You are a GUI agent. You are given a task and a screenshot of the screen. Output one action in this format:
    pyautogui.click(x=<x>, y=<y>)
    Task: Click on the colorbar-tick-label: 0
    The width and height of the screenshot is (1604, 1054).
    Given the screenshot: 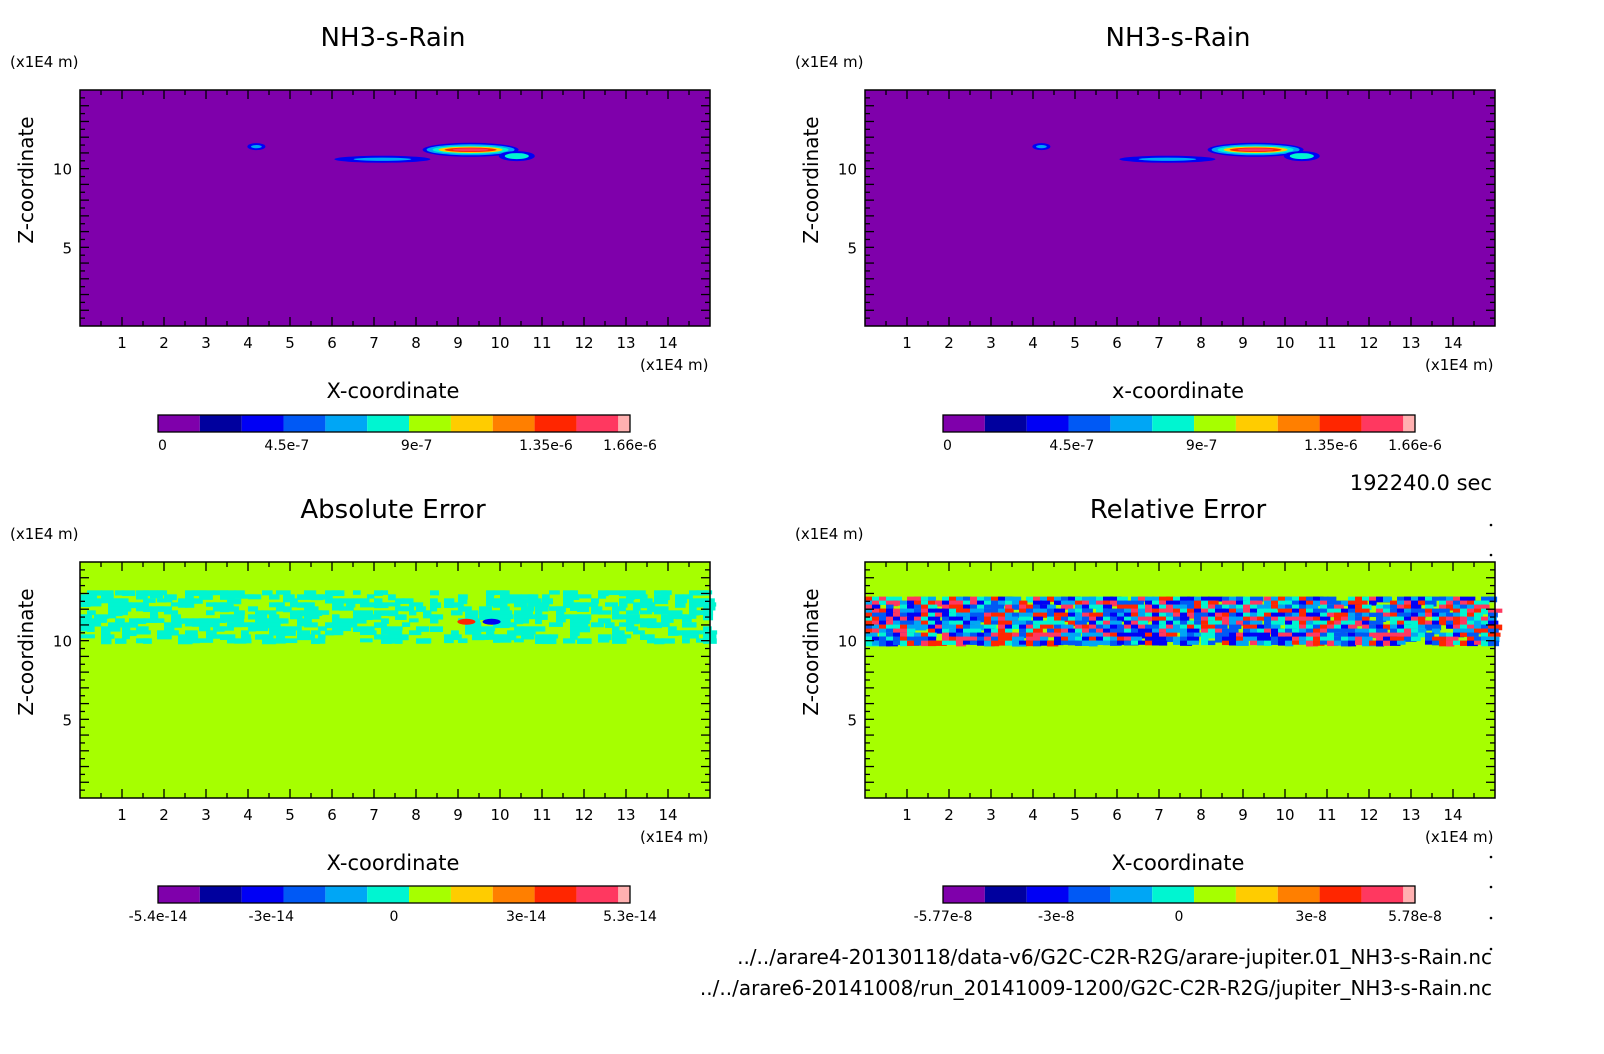 What is the action you would take?
    pyautogui.click(x=1179, y=917)
    